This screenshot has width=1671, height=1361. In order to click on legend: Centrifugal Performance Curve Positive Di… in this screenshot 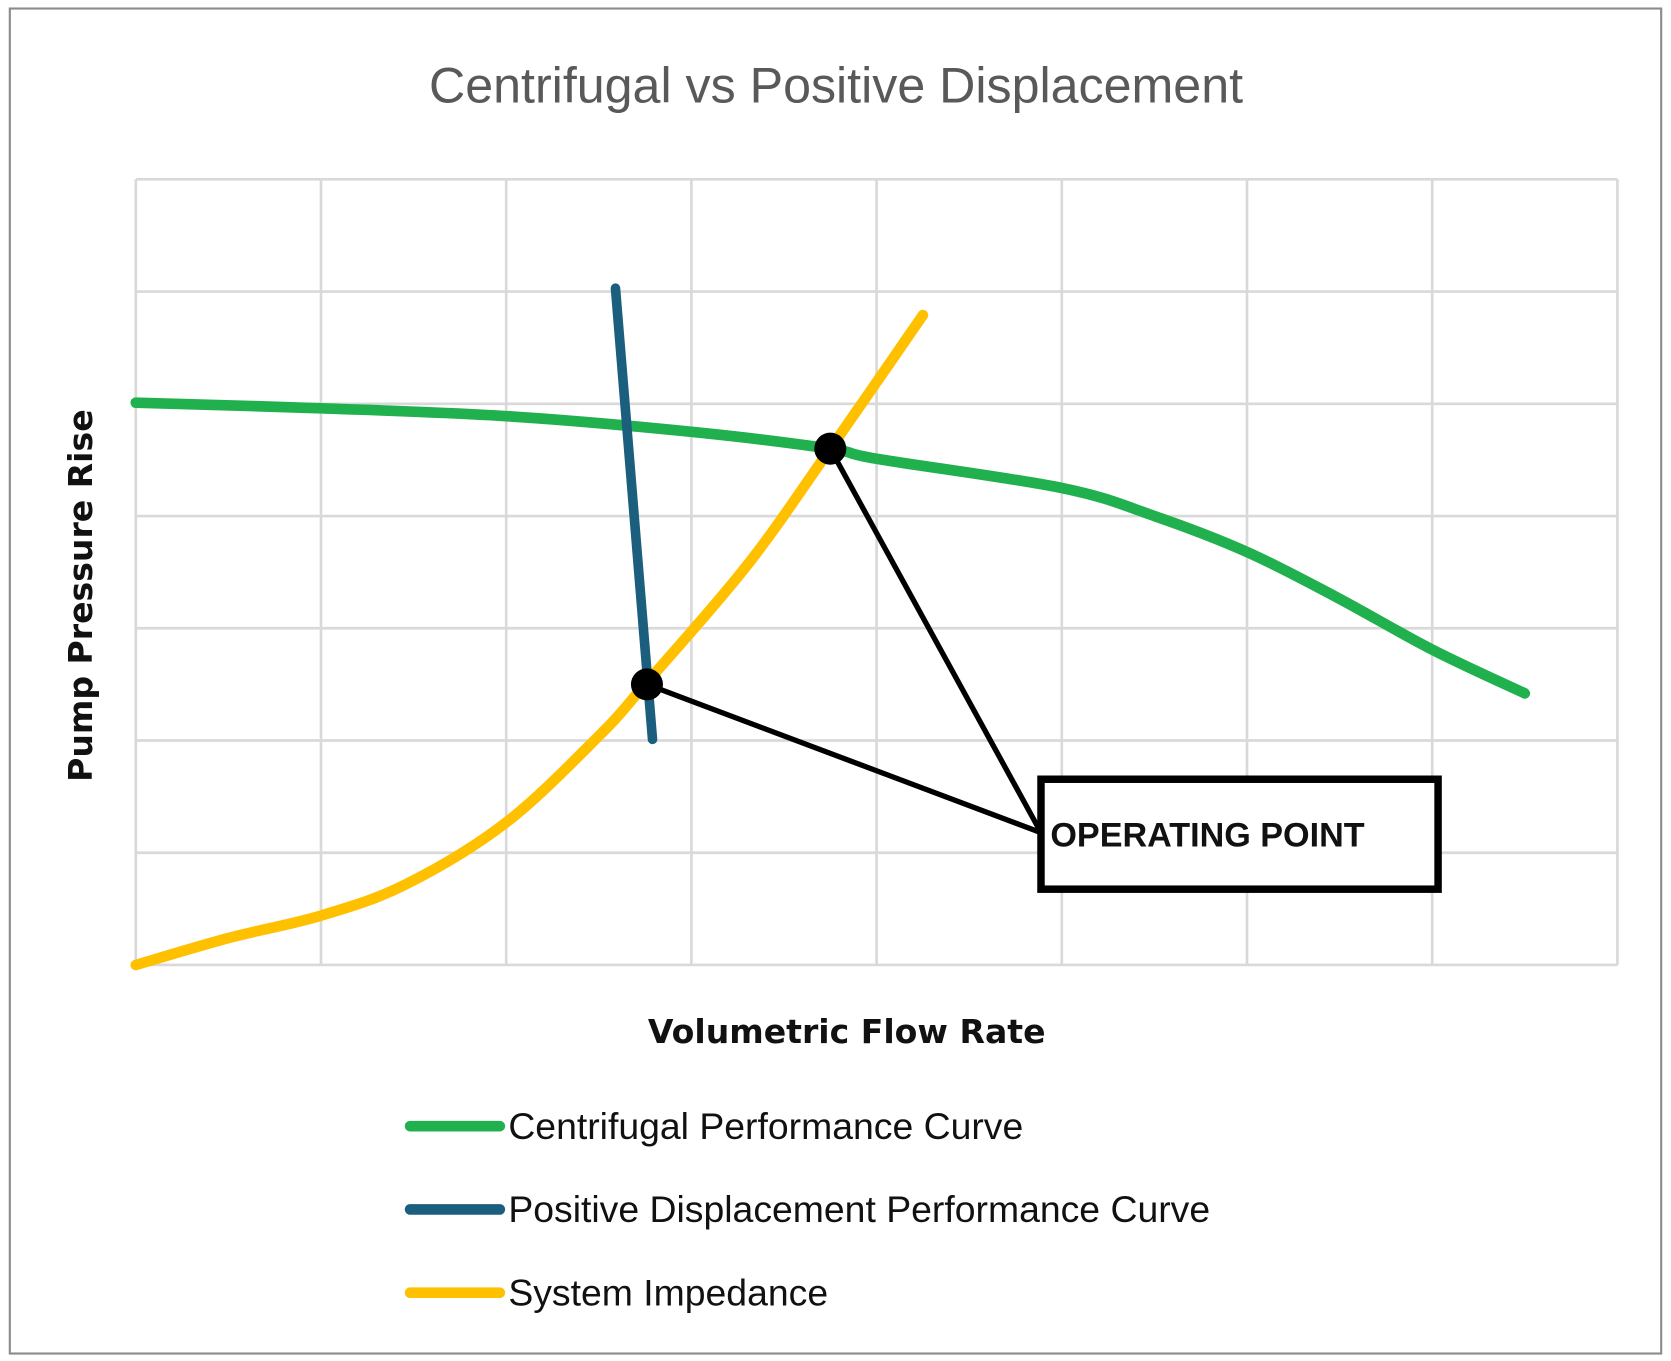, I will do `click(807, 1209)`.